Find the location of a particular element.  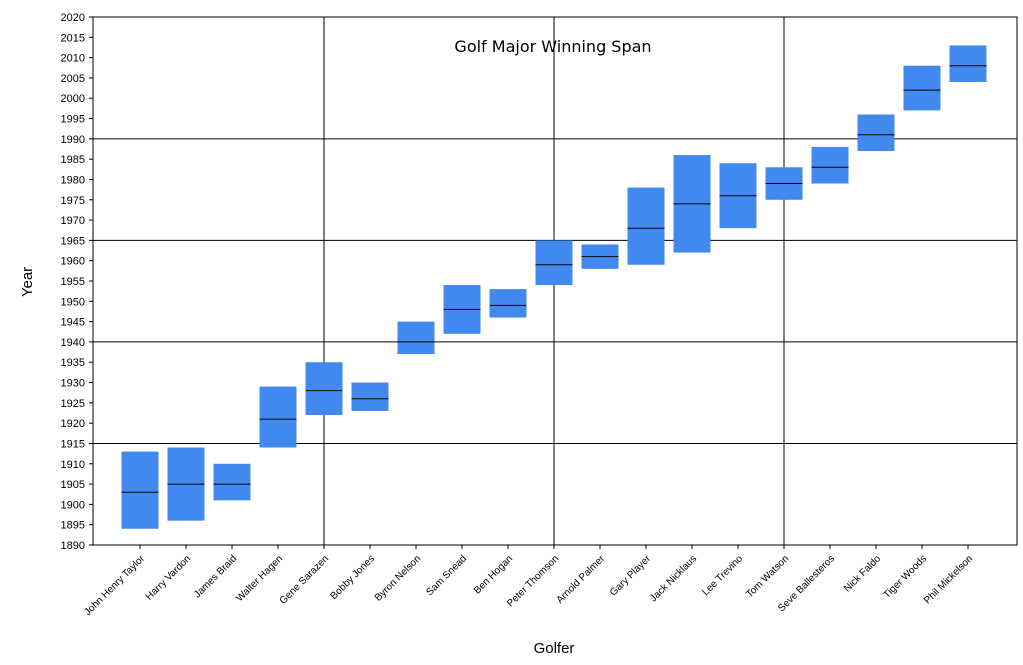

x-tick-label: Ben Hogan is located at coordinates (493, 574).